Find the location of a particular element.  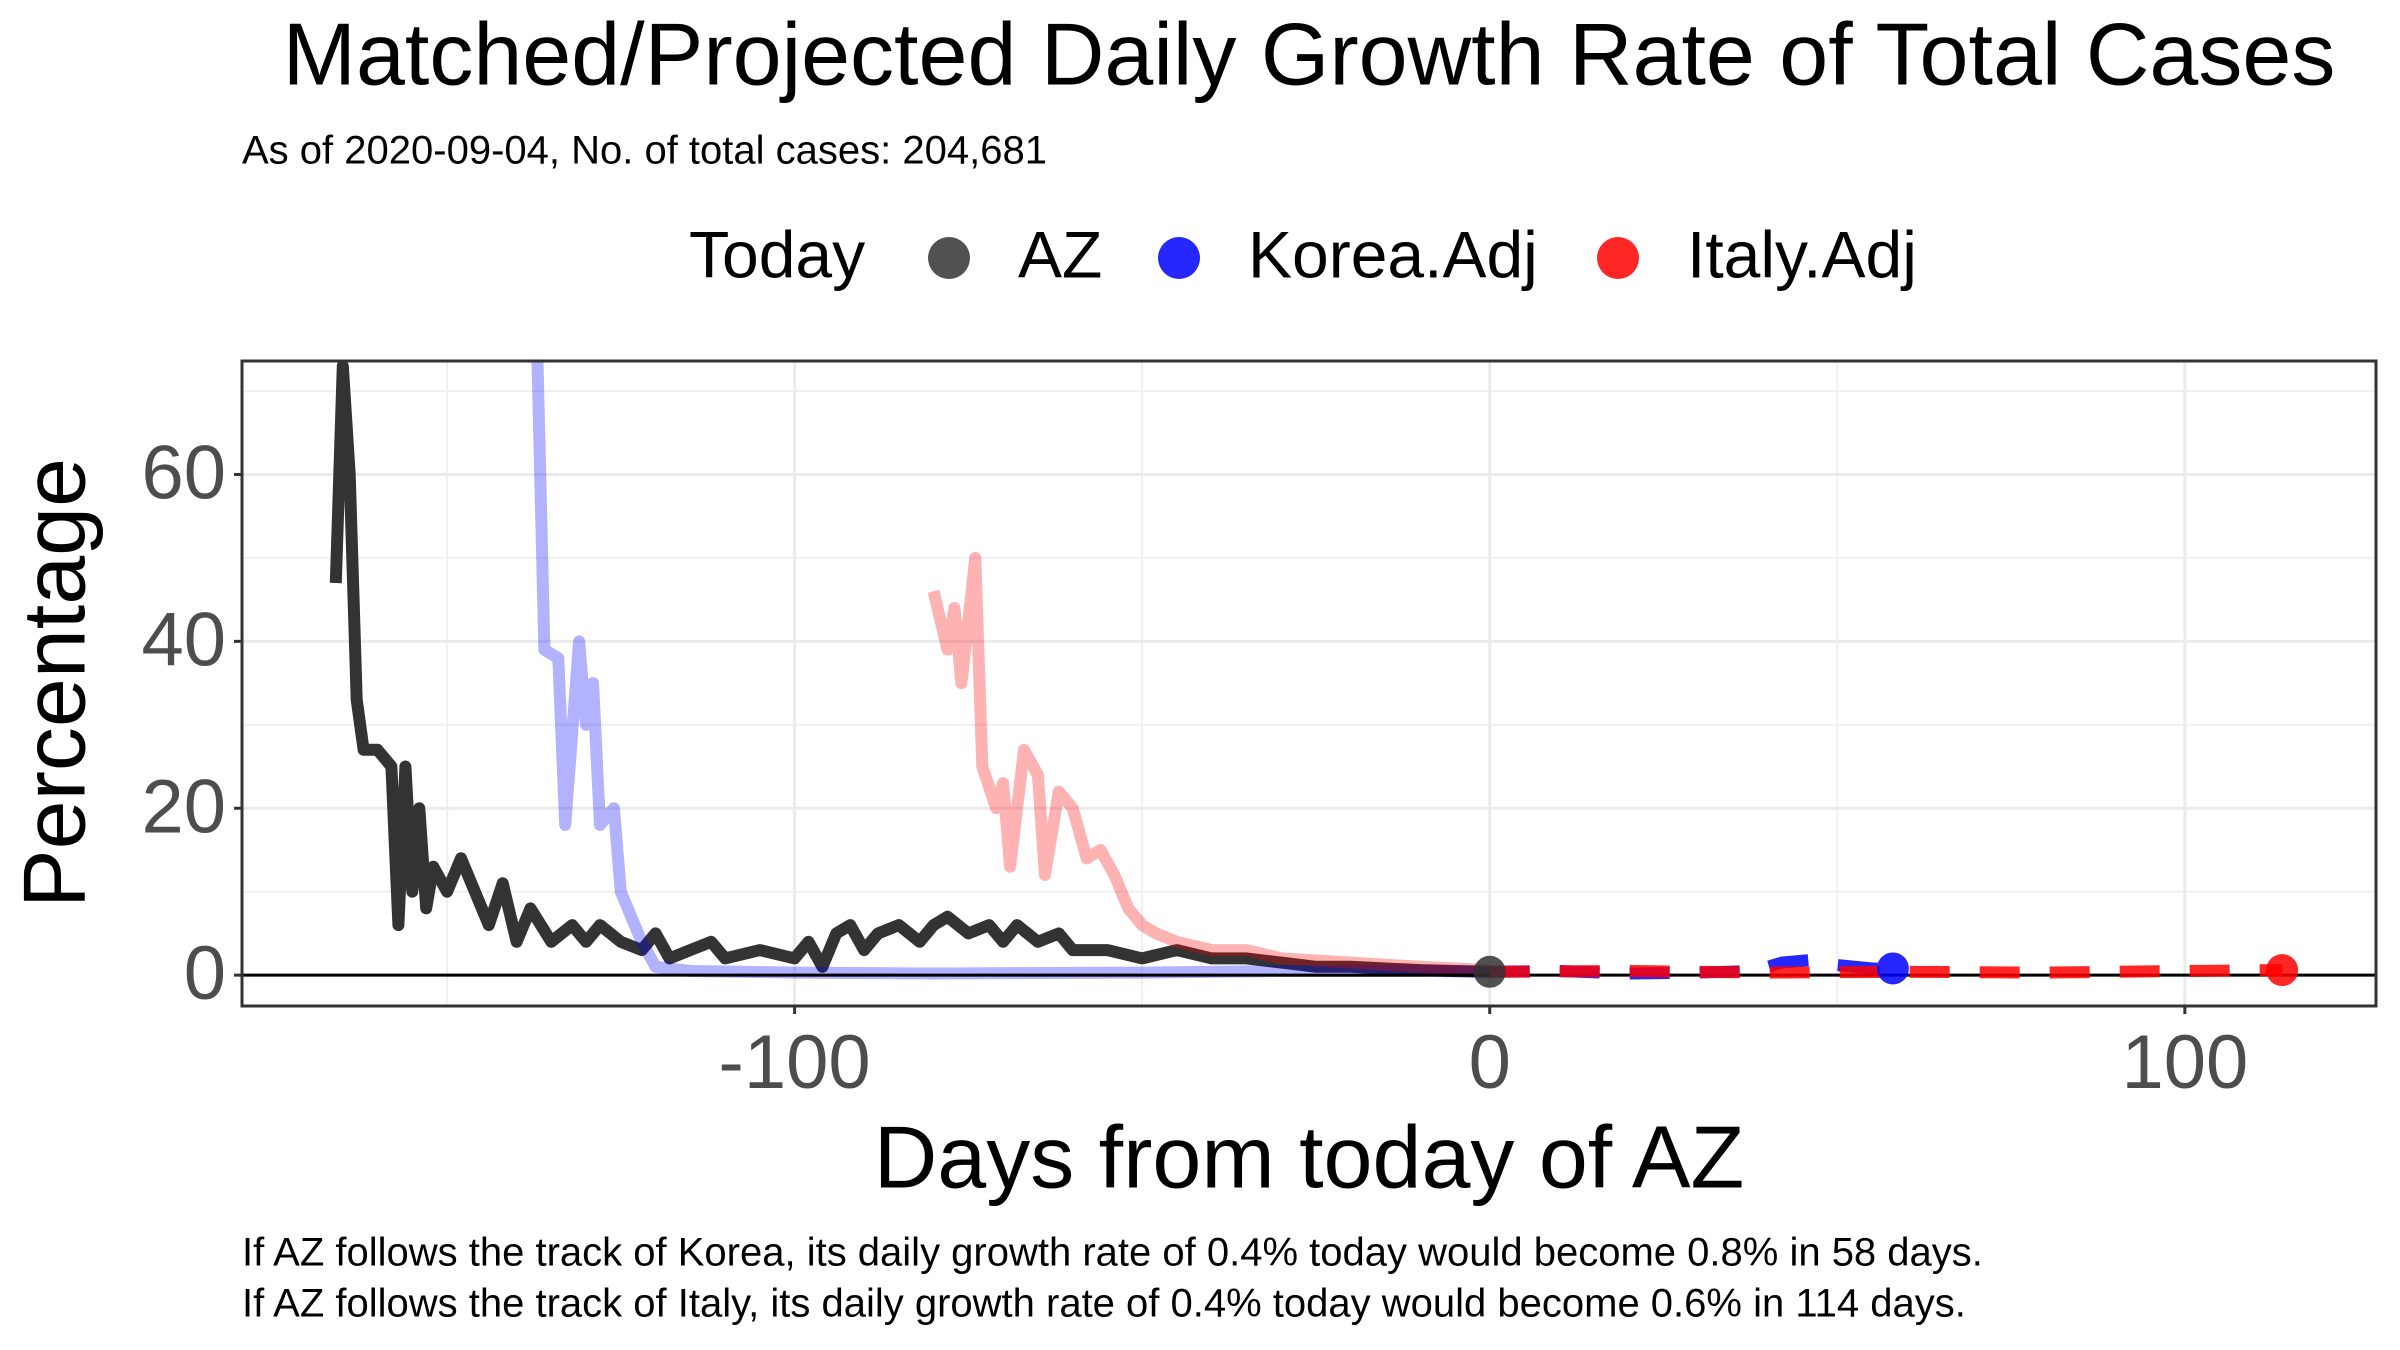

series-line is located at coordinates (1208, 764).